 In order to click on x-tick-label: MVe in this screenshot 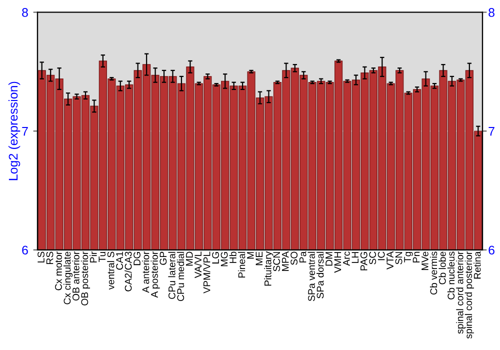, I will do `click(425, 261)`.